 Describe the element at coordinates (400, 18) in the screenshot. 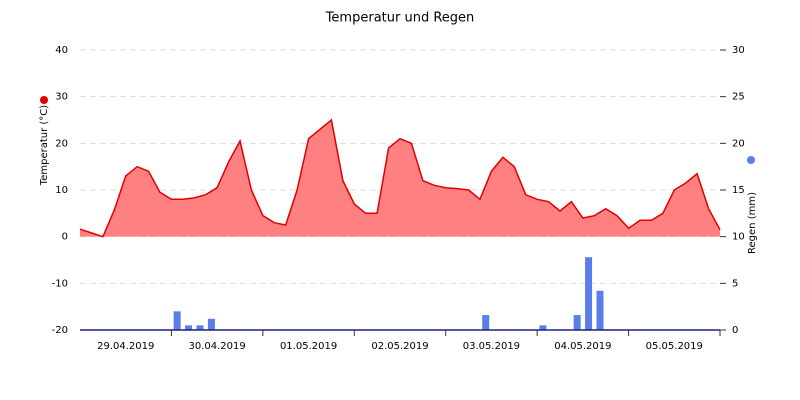

I see `chart-title: Temperatur und Regen` at that location.